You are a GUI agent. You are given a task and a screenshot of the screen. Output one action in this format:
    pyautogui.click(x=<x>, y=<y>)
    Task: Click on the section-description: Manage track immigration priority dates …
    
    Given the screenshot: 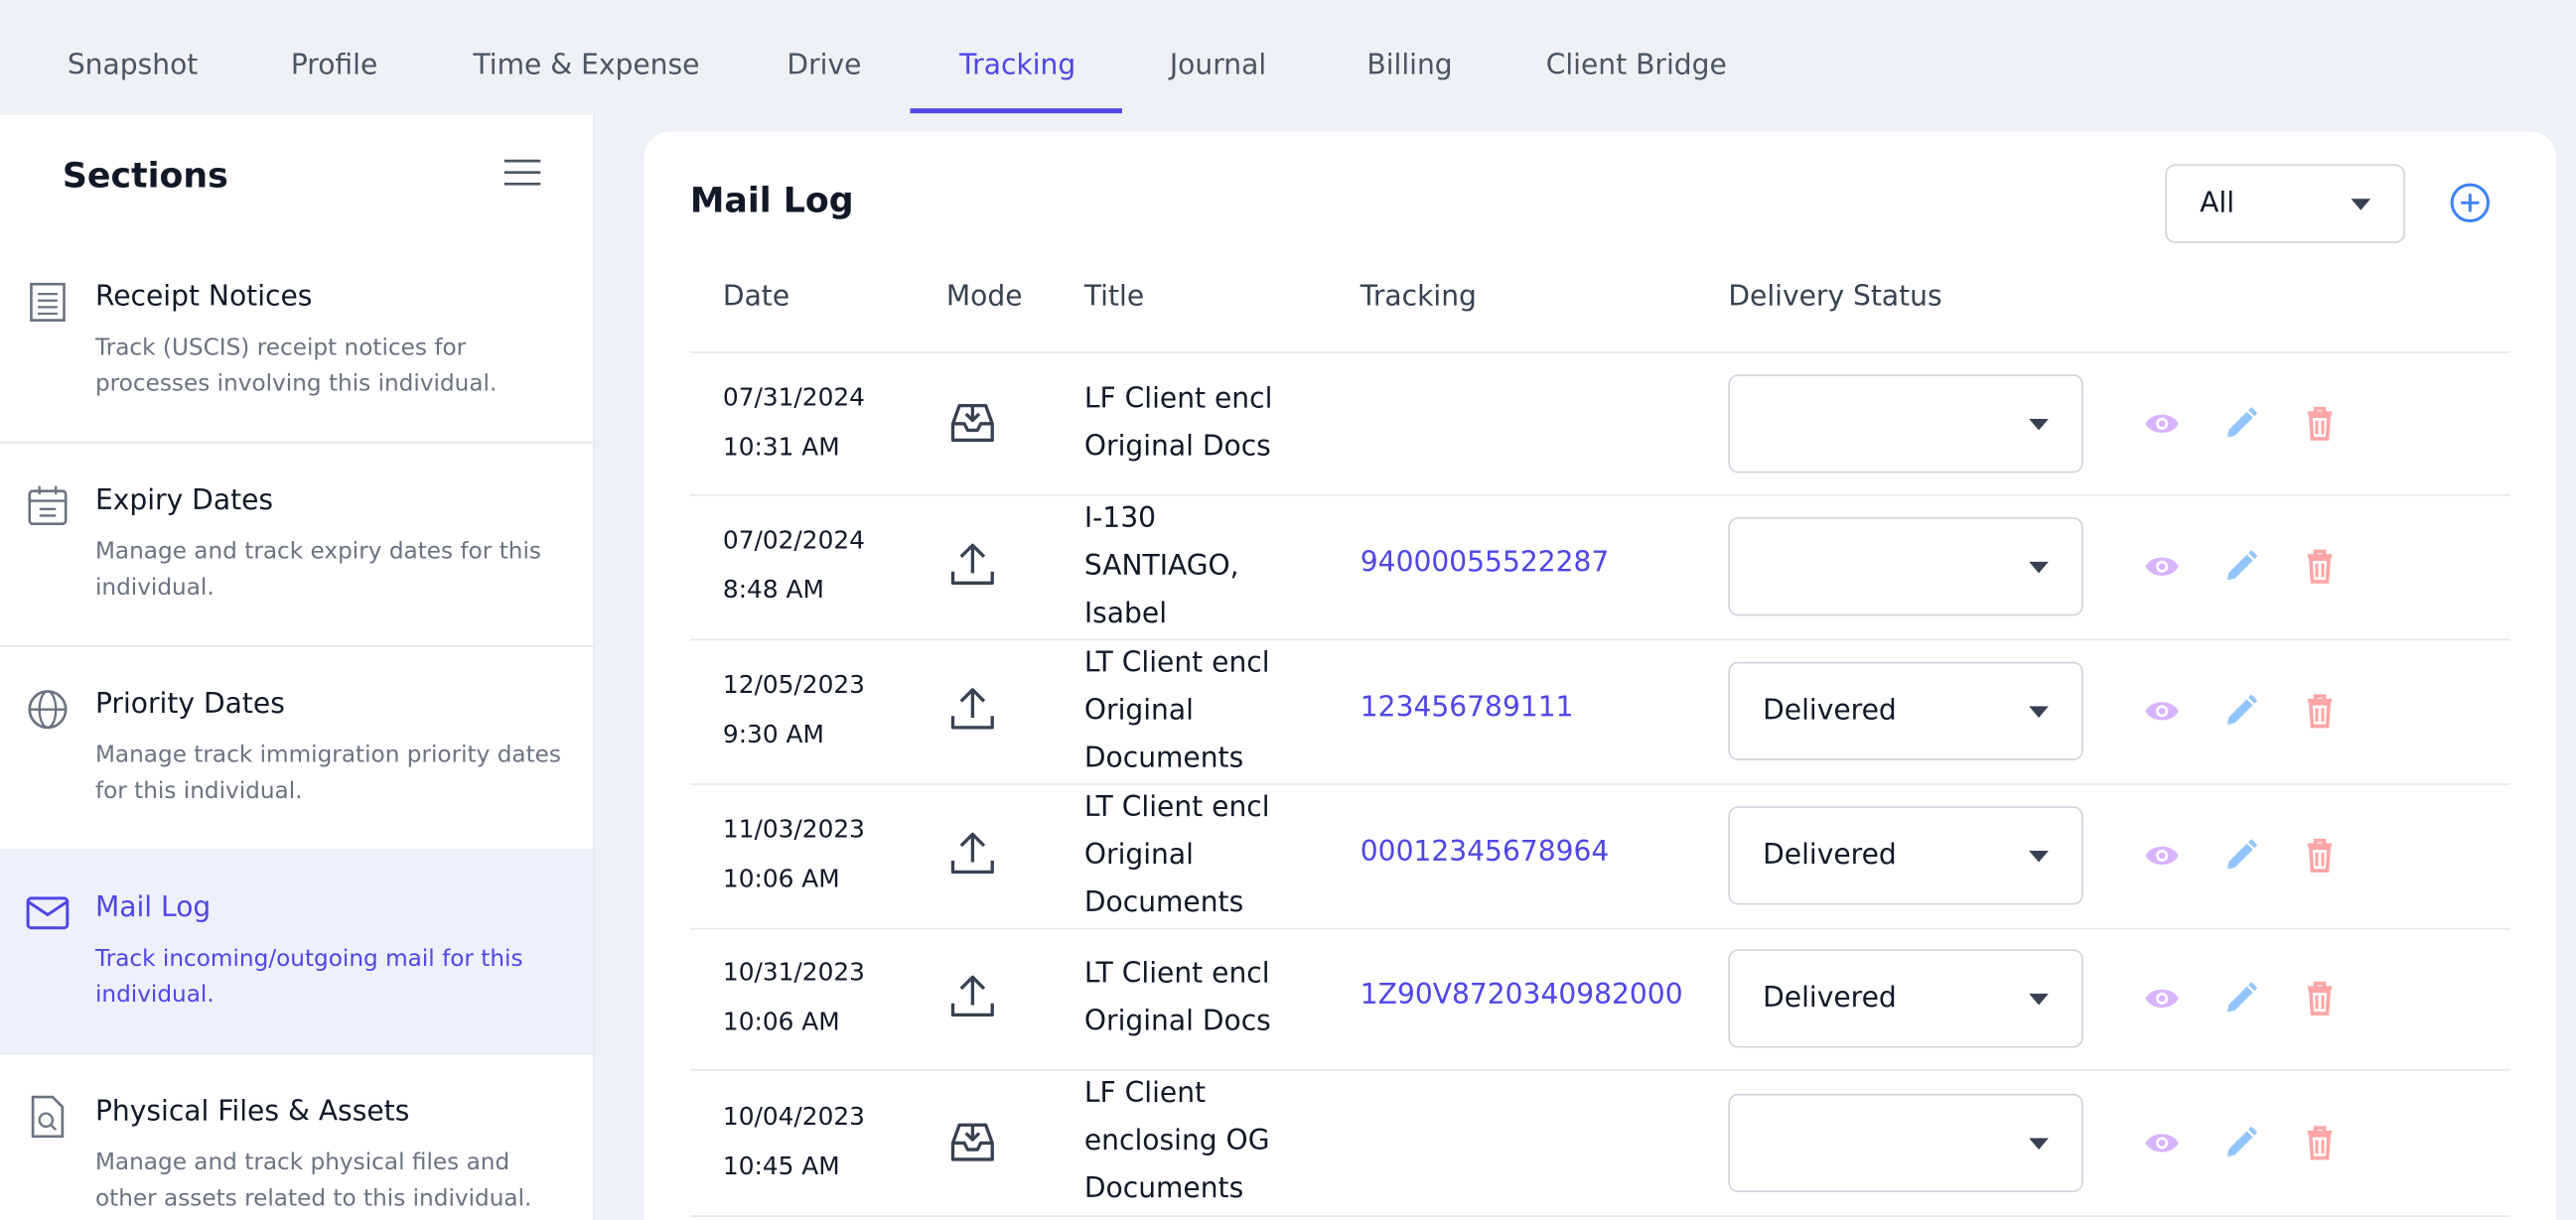 What is the action you would take?
    pyautogui.click(x=327, y=773)
    